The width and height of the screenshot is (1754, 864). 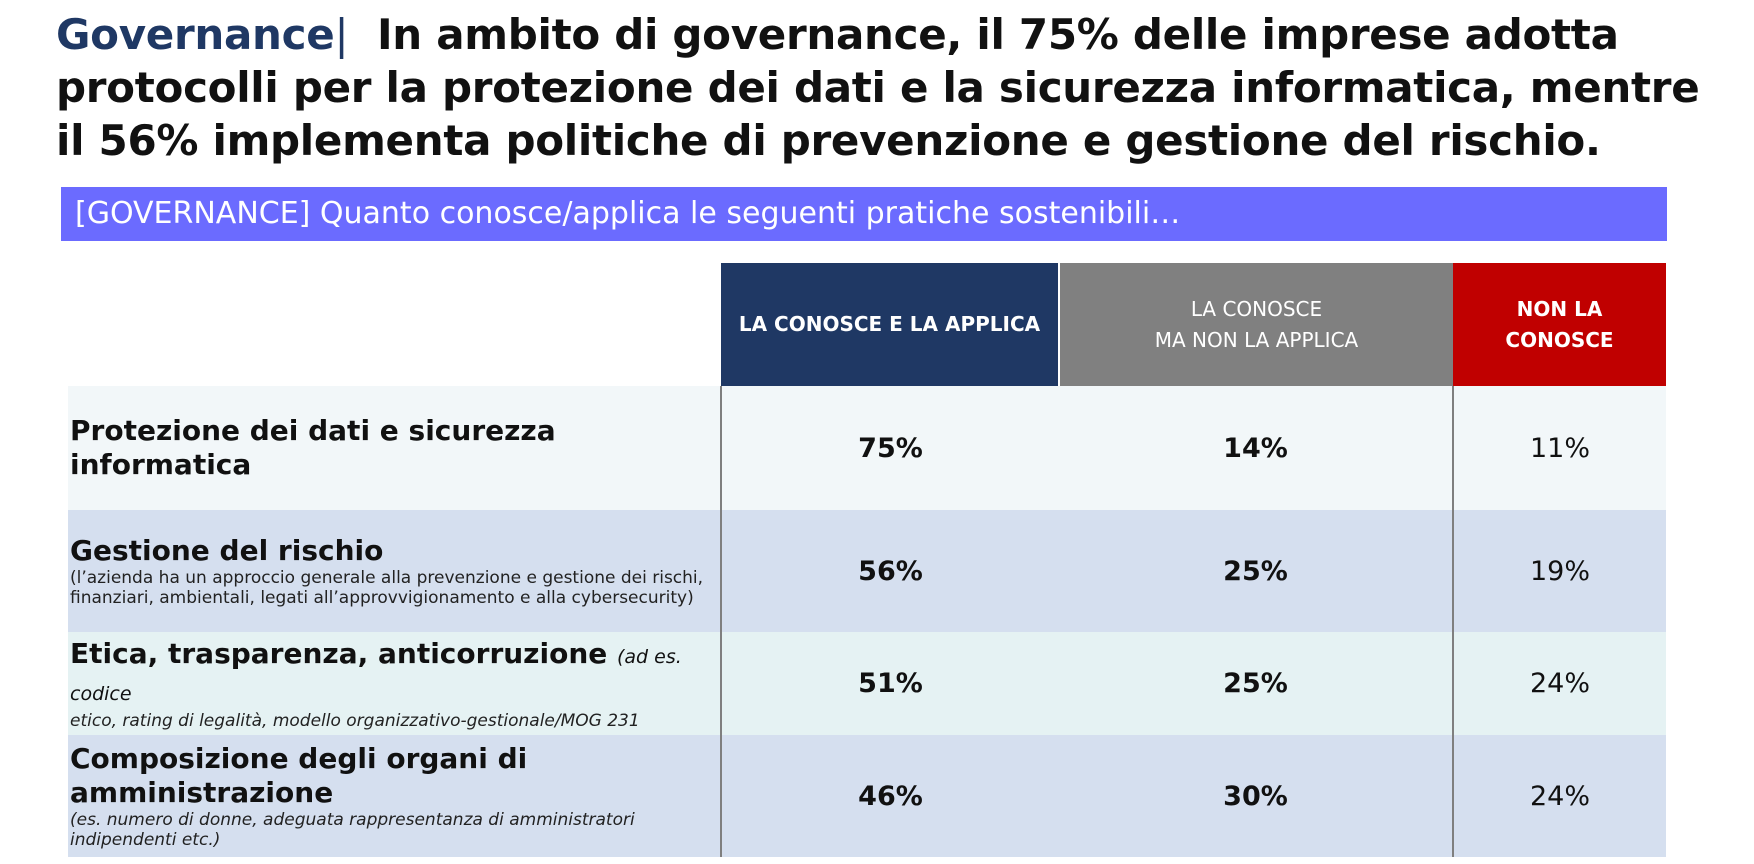 What do you see at coordinates (1559, 339) in the screenshot?
I see `header-unknown-line2: CONOSCE` at bounding box center [1559, 339].